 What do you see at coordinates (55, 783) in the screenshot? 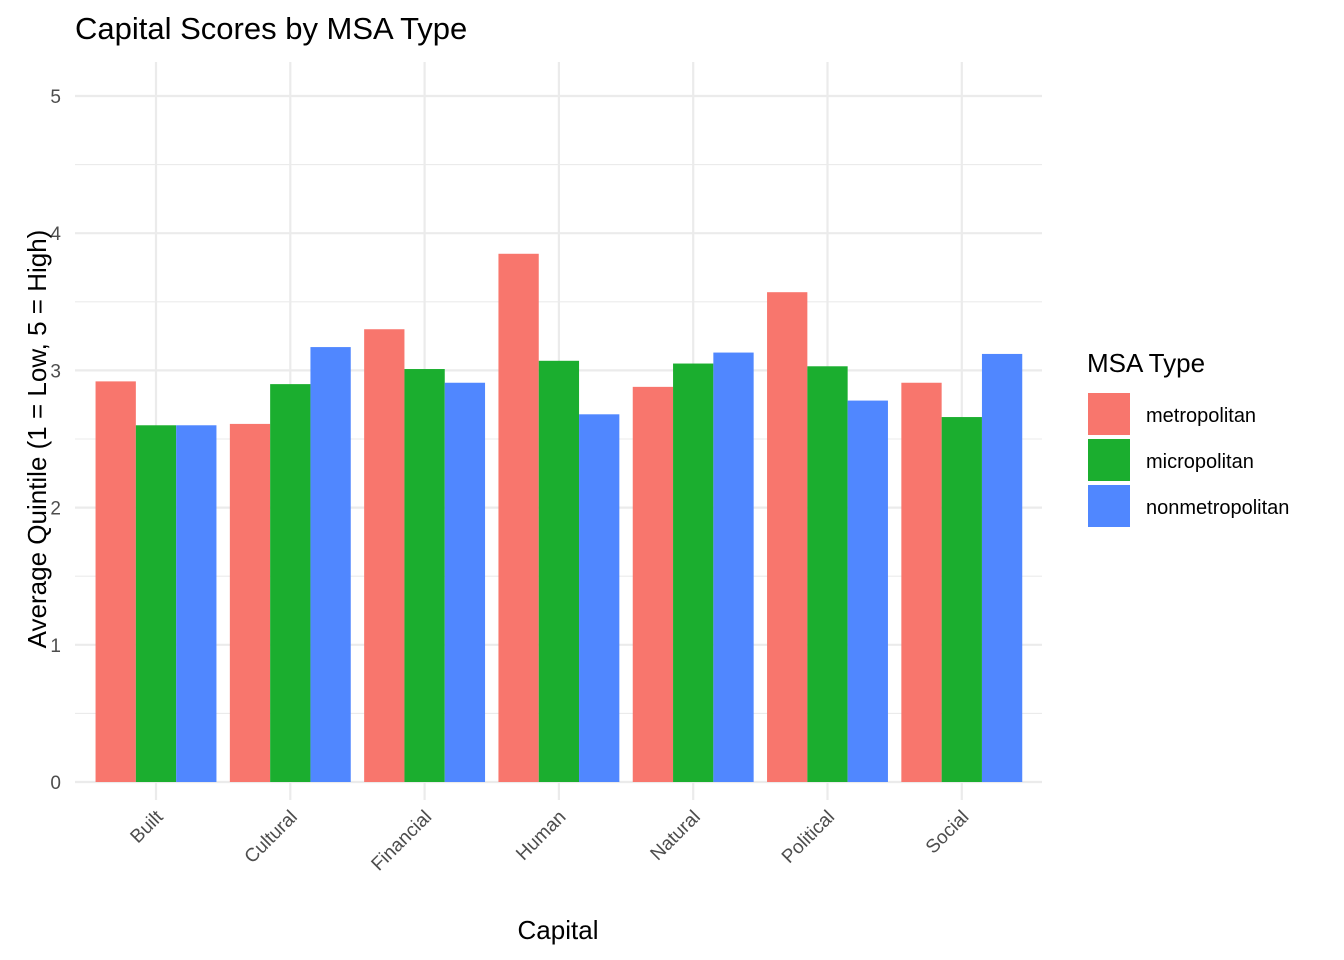
I see `y-tick-label: 0` at bounding box center [55, 783].